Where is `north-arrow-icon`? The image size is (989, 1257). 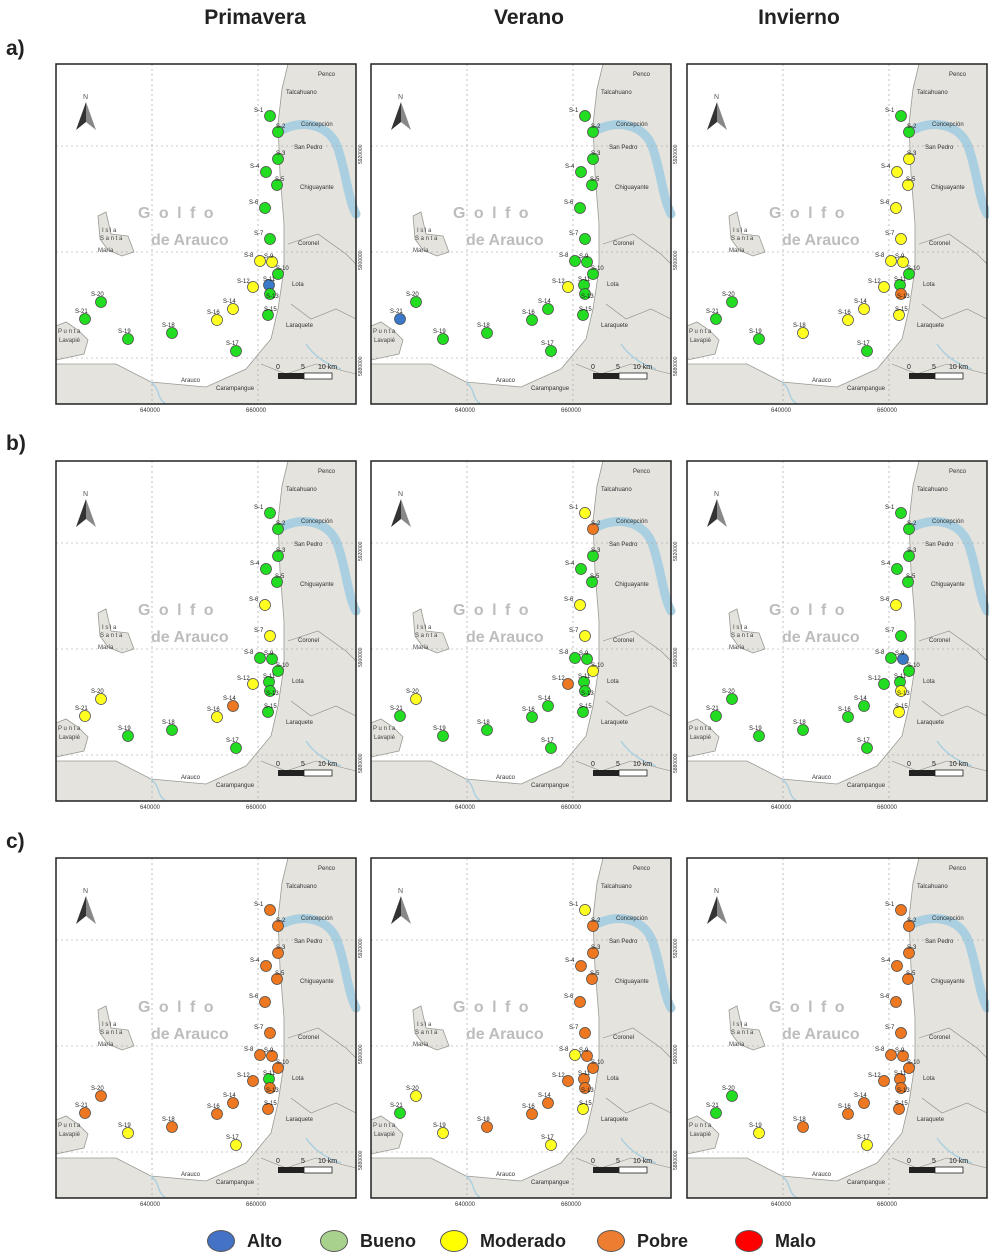
north-arrow-icon is located at coordinates (717, 116).